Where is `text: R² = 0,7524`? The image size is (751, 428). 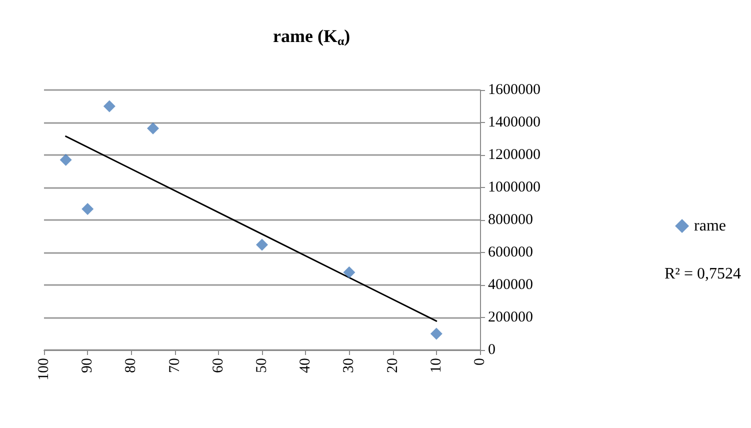 text: R² = 0,7524 is located at coordinates (703, 274).